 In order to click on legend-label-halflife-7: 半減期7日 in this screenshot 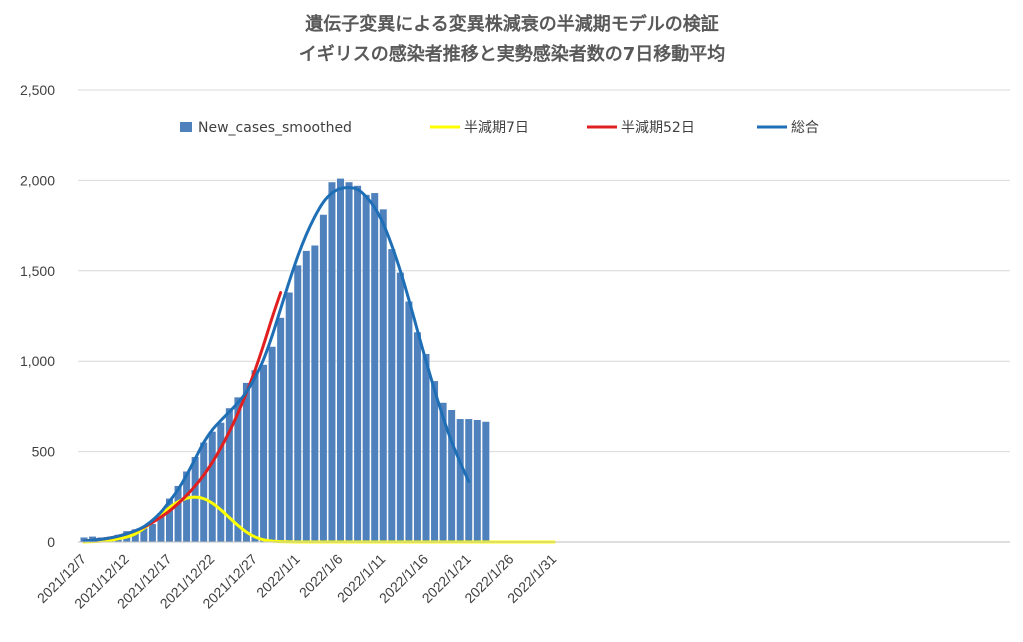, I will do `click(496, 127)`.